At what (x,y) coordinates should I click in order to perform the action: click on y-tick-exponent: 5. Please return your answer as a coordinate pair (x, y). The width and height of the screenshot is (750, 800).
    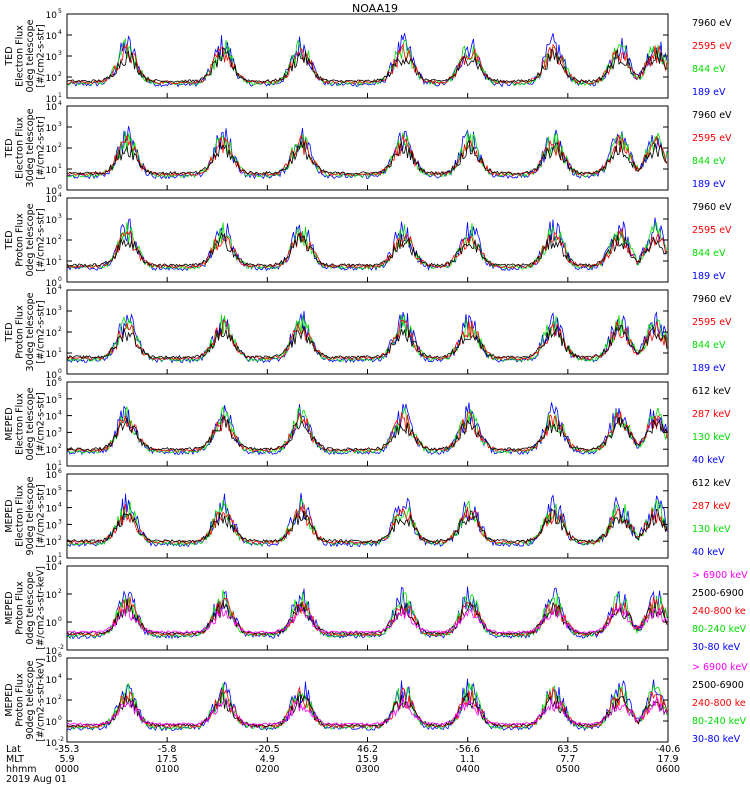
    Looking at the image, I should click on (60, 396).